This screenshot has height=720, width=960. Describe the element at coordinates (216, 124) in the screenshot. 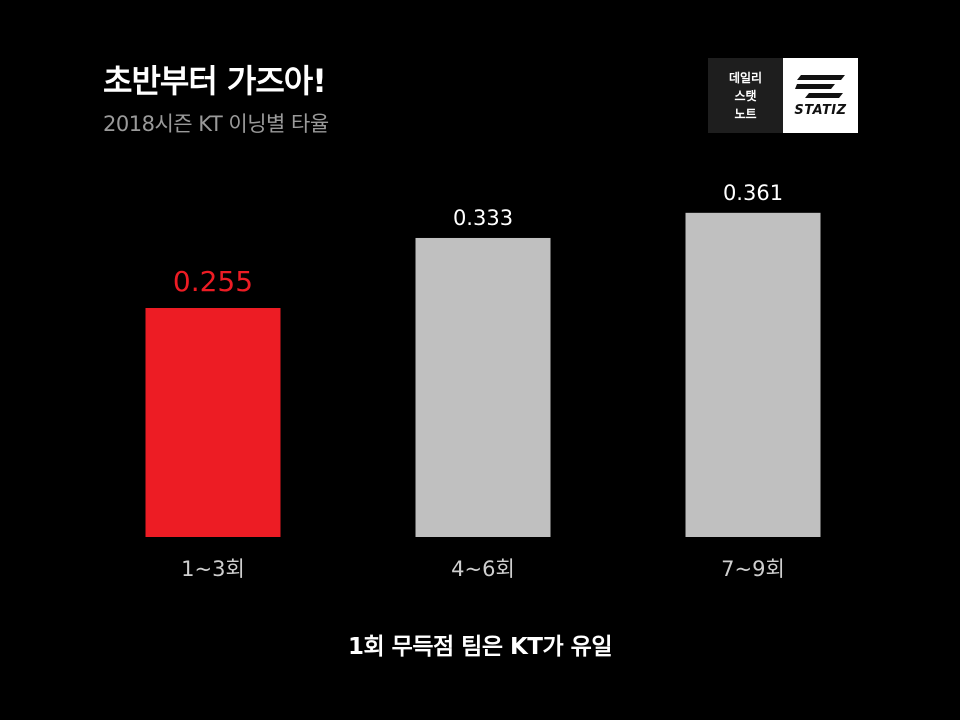

I see `chart-subtitle: 2018시즌 KT 이닝별 타율` at that location.